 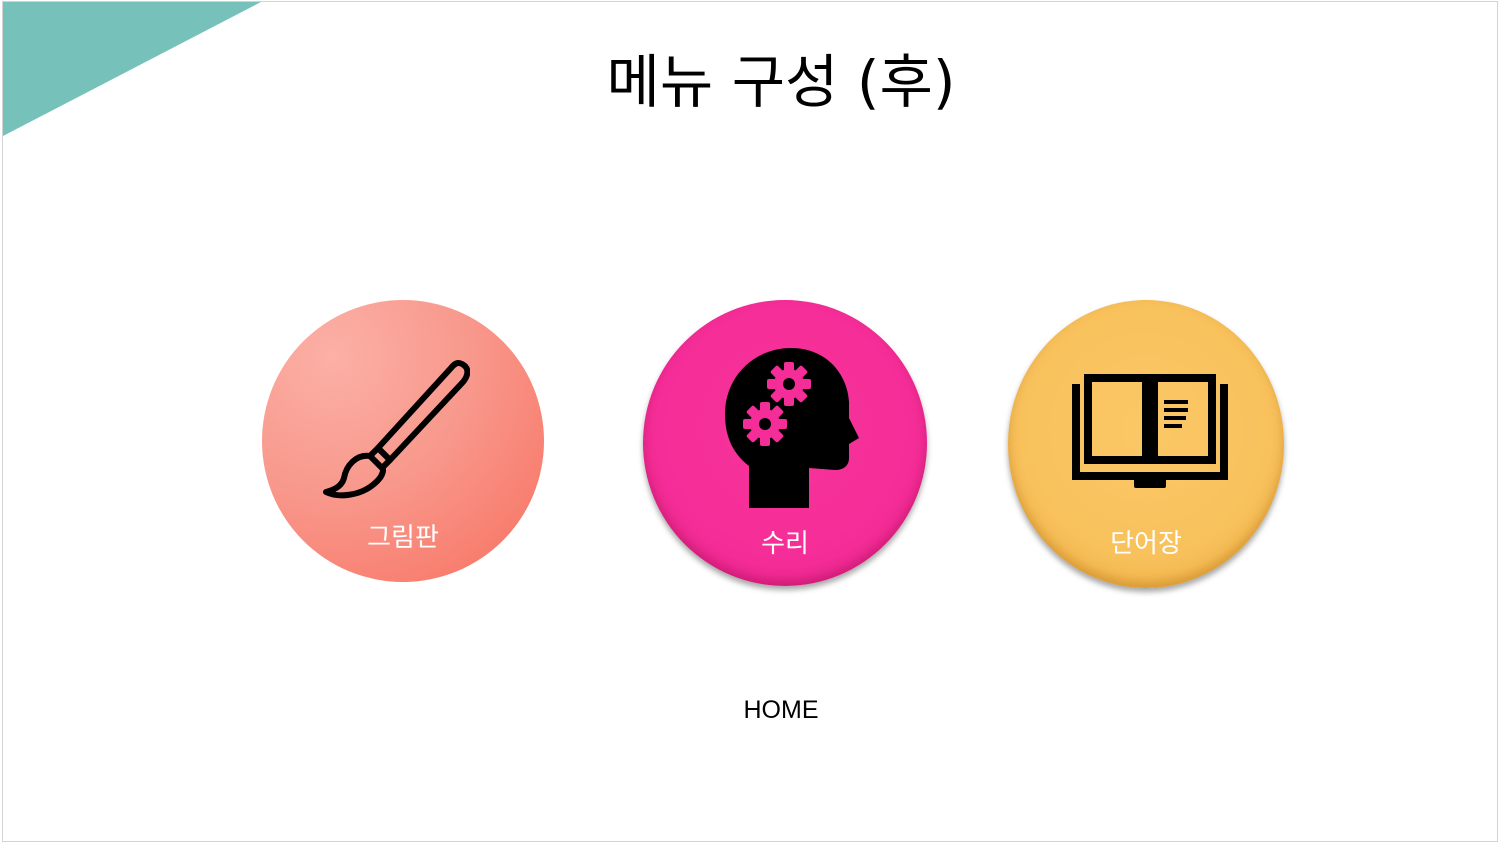 I want to click on open-book-icon, so click(x=1150, y=431).